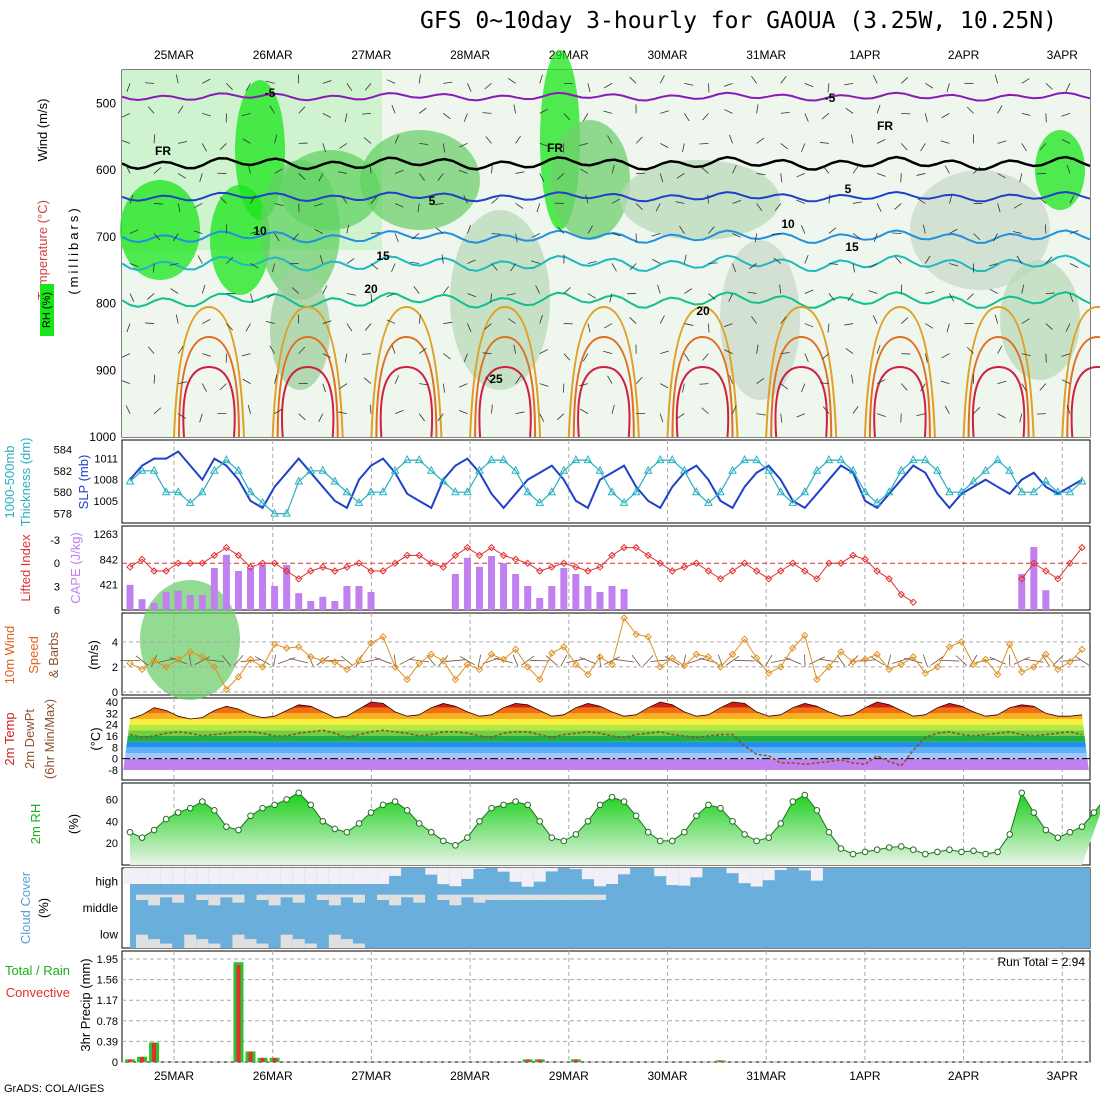  Describe the element at coordinates (606, 727) in the screenshot. I see `temp-band` at that location.